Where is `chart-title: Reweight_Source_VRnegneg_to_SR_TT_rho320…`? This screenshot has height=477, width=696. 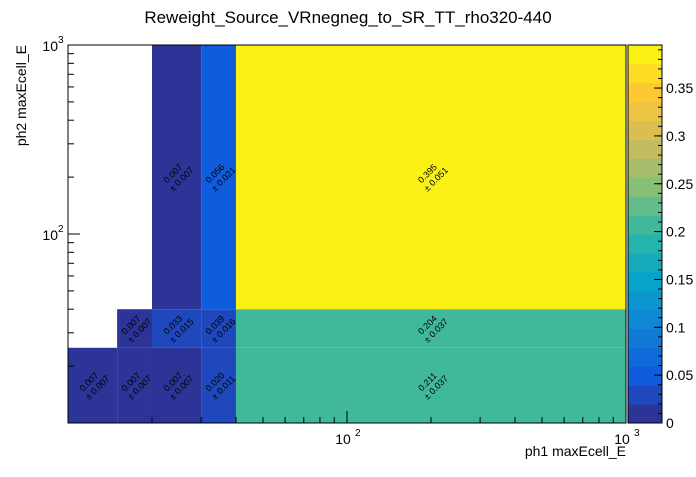 chart-title: Reweight_Source_VRnegneg_to_SR_TT_rho320… is located at coordinates (347, 17).